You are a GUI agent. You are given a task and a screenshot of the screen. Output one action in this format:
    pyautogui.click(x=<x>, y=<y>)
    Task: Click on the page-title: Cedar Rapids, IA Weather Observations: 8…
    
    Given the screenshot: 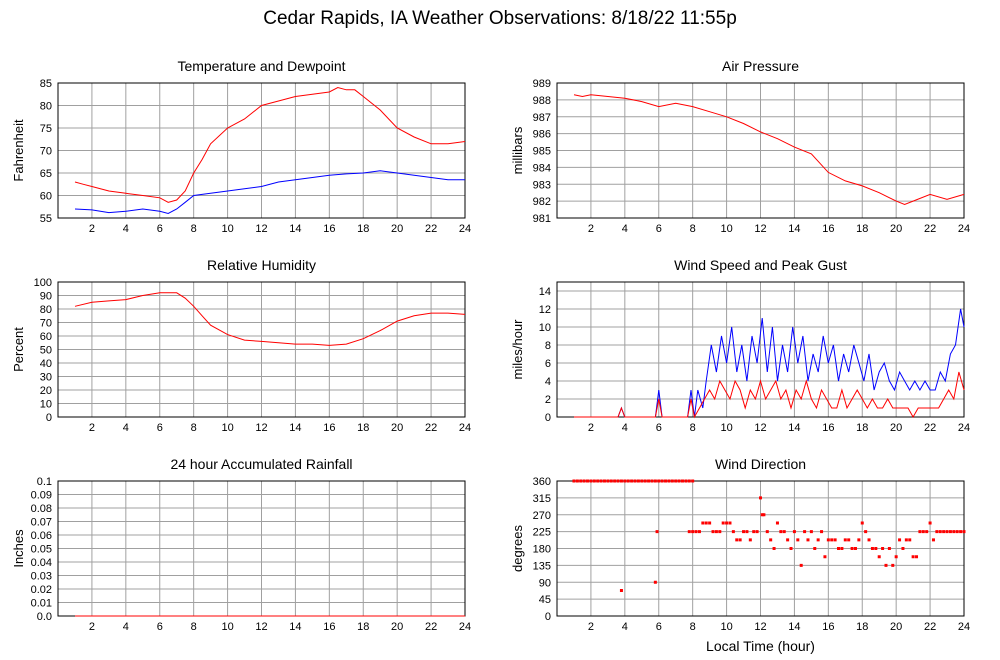 What is the action you would take?
    pyautogui.click(x=500, y=18)
    